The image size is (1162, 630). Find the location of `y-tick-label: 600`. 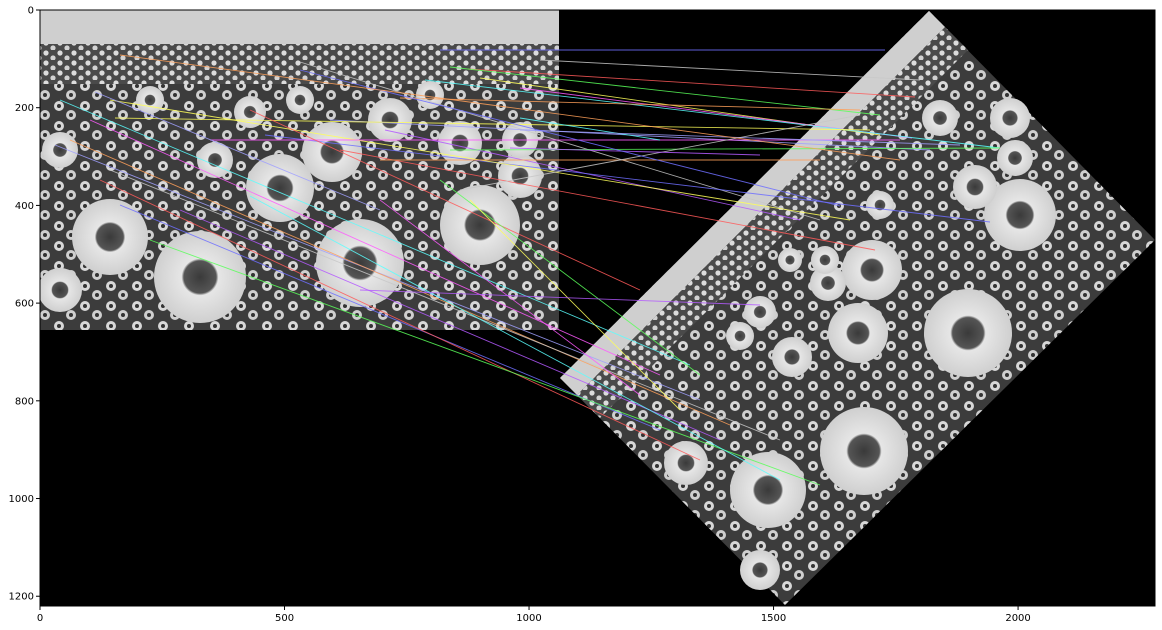

y-tick-label: 600 is located at coordinates (24, 304).